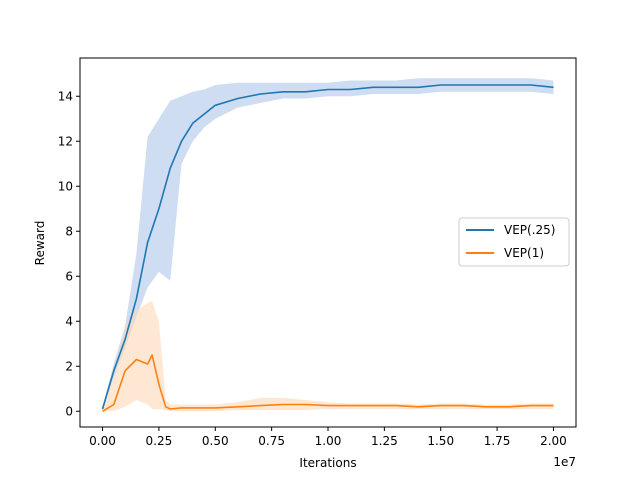 The width and height of the screenshot is (640, 480). What do you see at coordinates (524, 253) in the screenshot?
I see `legend-label-vep-1: VEP(1)` at bounding box center [524, 253].